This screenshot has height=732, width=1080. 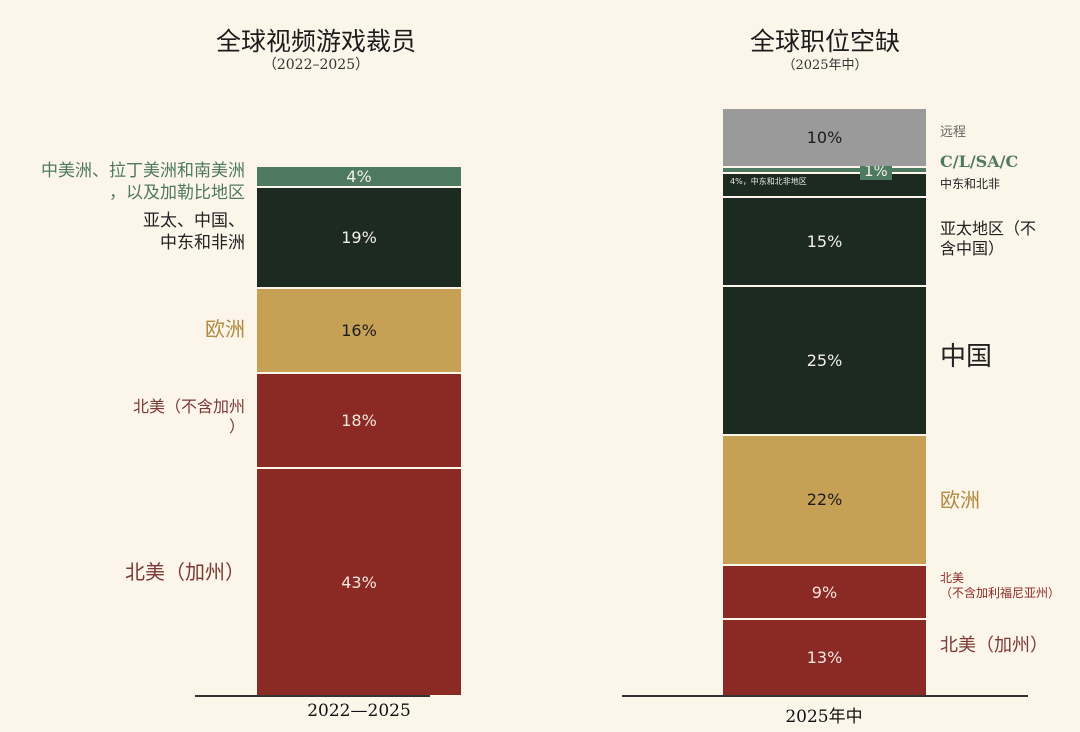 What do you see at coordinates (824, 717) in the screenshot?
I see `right-x-tick-label: 2025年中` at bounding box center [824, 717].